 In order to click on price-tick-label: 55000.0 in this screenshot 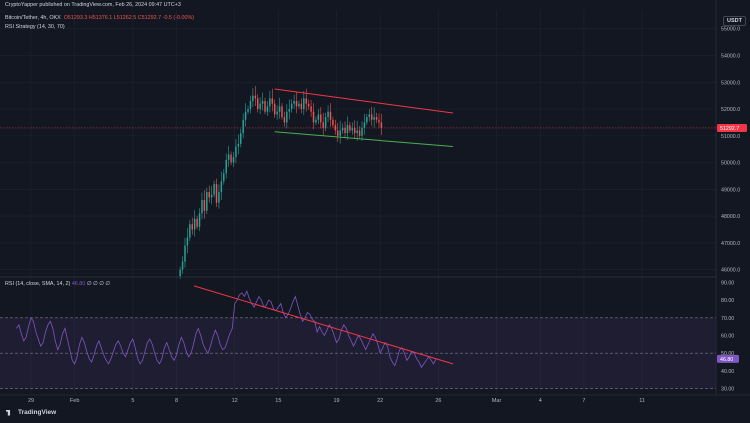, I will do `click(730, 30)`.